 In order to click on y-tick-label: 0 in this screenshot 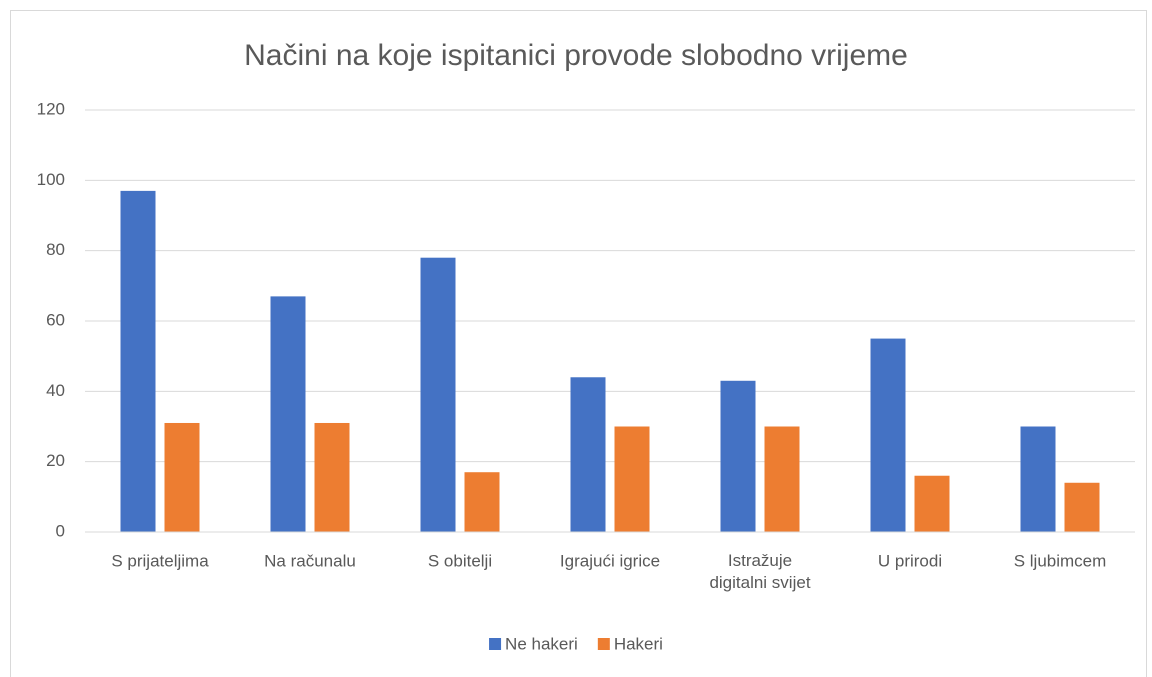, I will do `click(60, 530)`.